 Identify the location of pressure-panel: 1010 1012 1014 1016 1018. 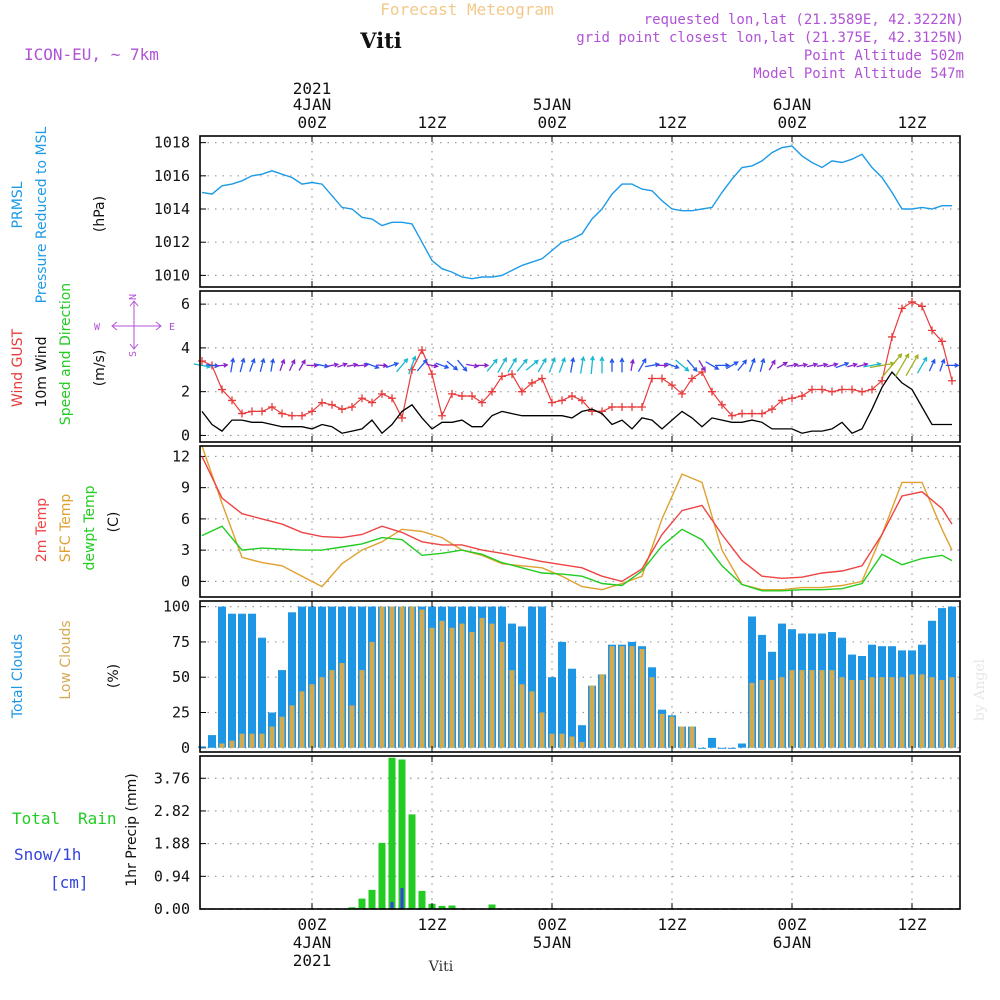
(557, 211).